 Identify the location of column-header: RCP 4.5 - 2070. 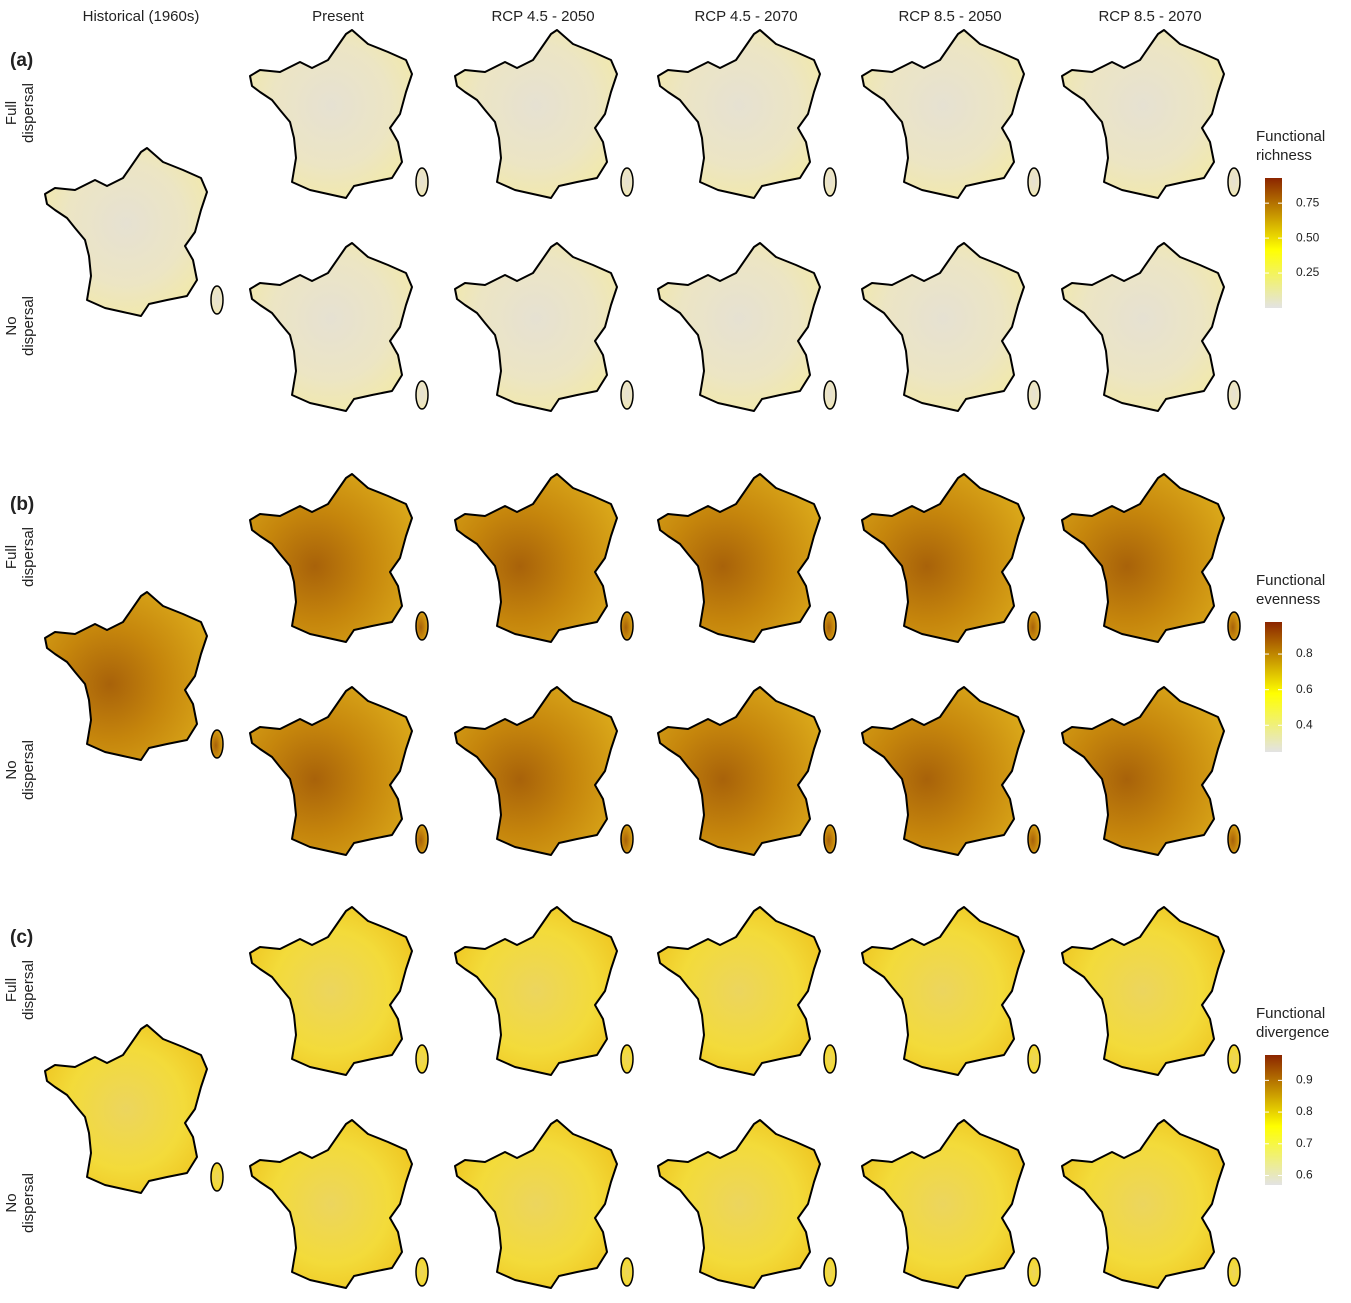
(745, 16).